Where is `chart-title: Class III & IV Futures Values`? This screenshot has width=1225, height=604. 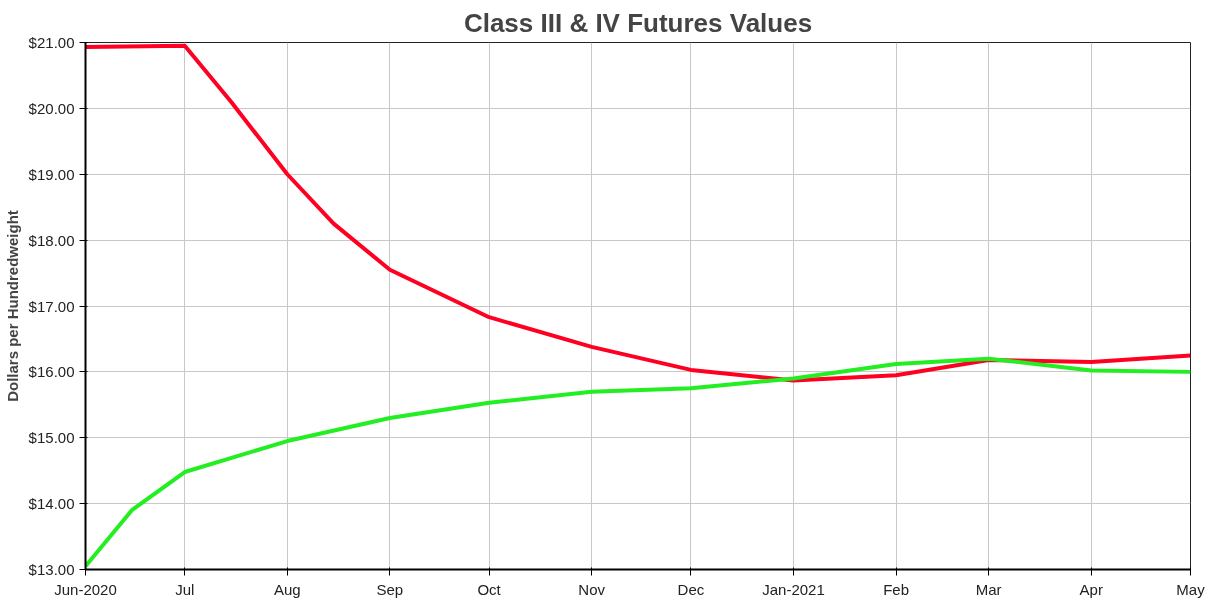
chart-title: Class III & IV Futures Values is located at coordinates (638, 22).